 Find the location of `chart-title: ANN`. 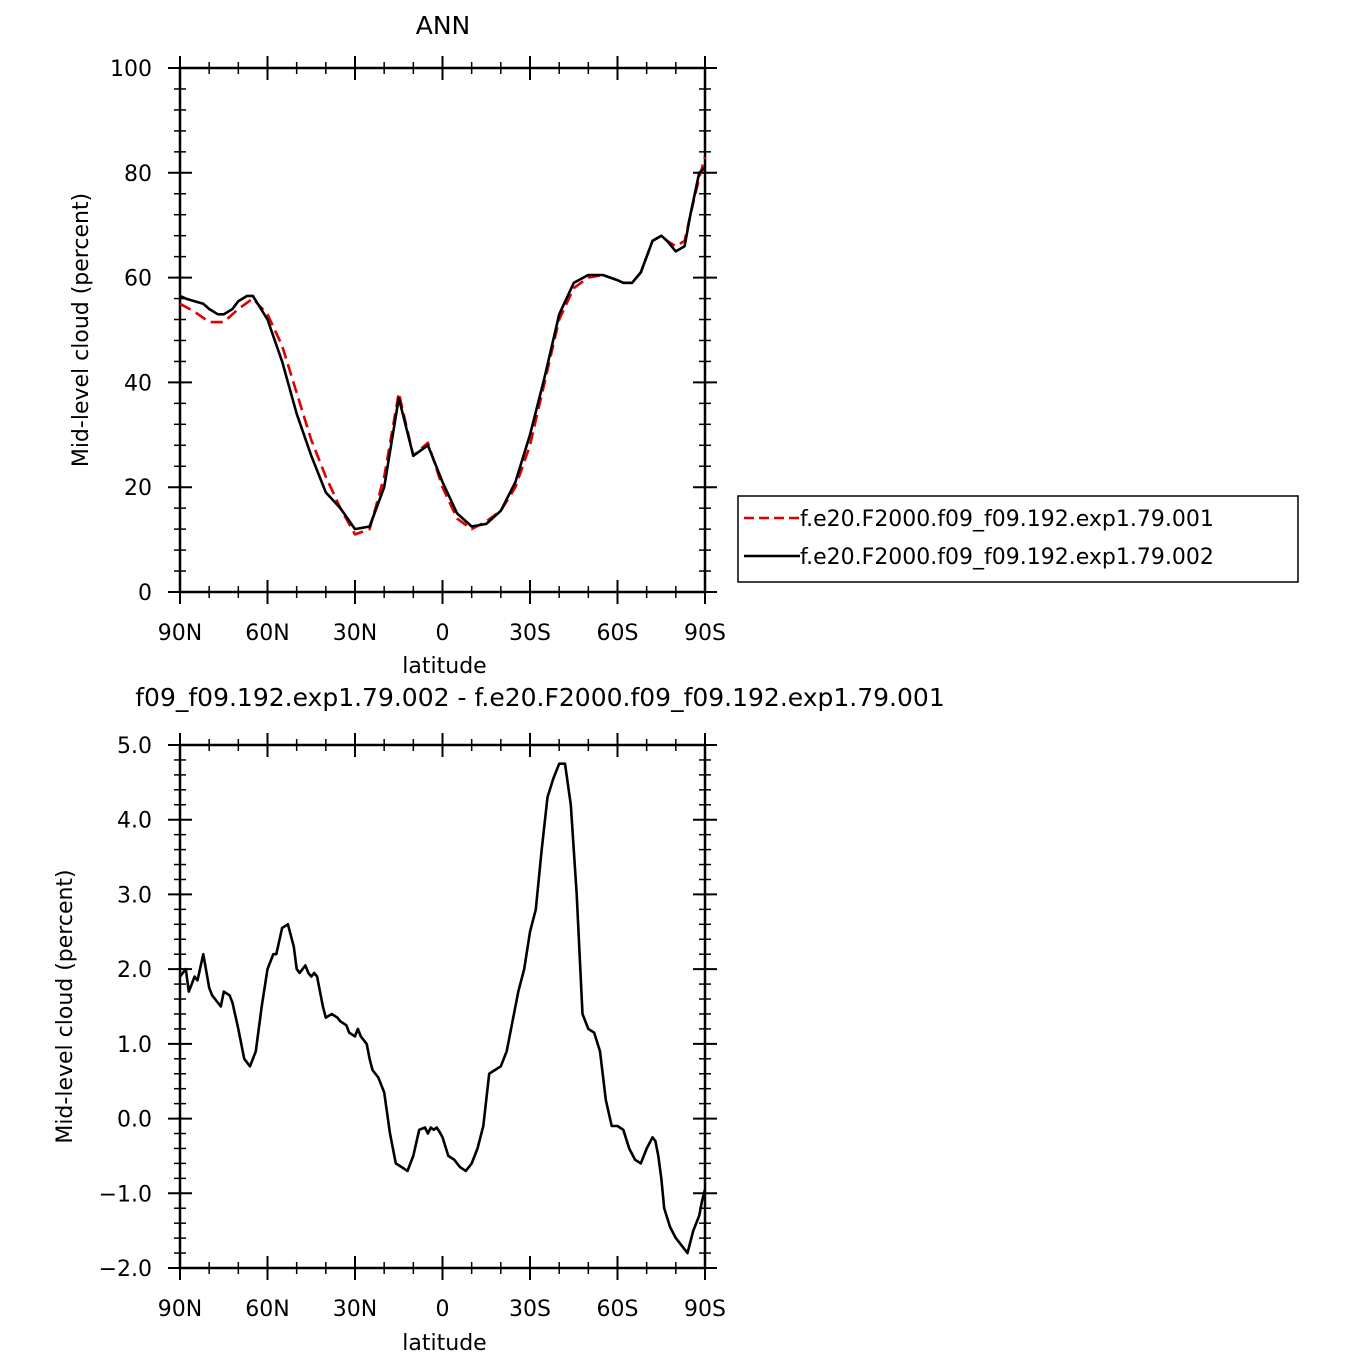

chart-title: ANN is located at coordinates (443, 25).